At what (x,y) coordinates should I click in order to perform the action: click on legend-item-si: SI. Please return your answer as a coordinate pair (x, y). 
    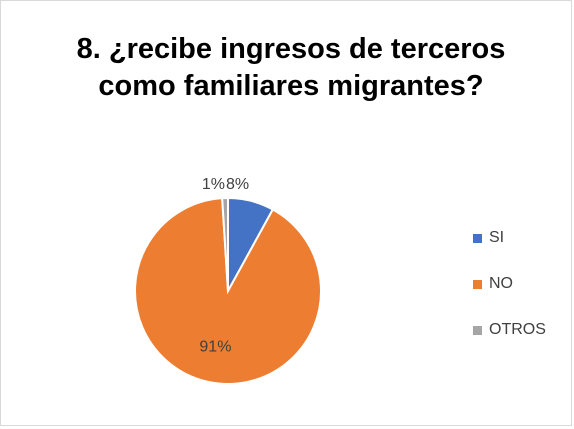
    Looking at the image, I should click on (523, 238).